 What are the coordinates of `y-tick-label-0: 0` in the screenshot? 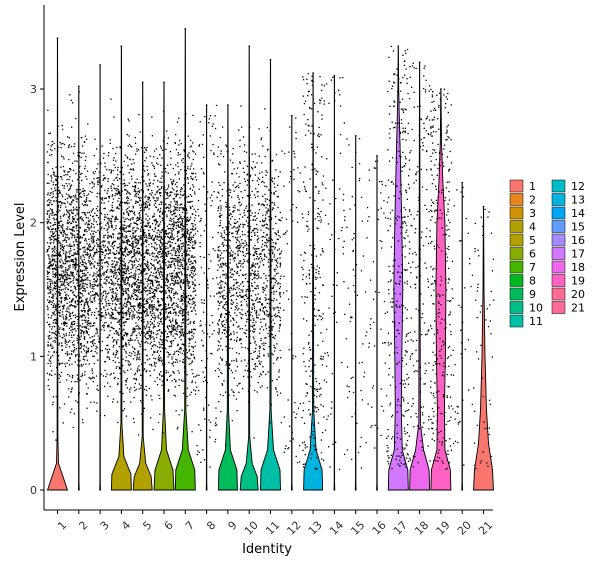 It's located at (33, 490).